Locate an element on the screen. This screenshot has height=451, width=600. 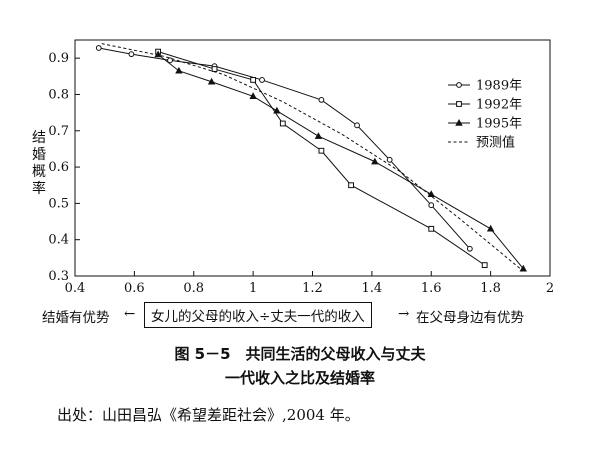
legend-item-4: 预测值 is located at coordinates (481, 143).